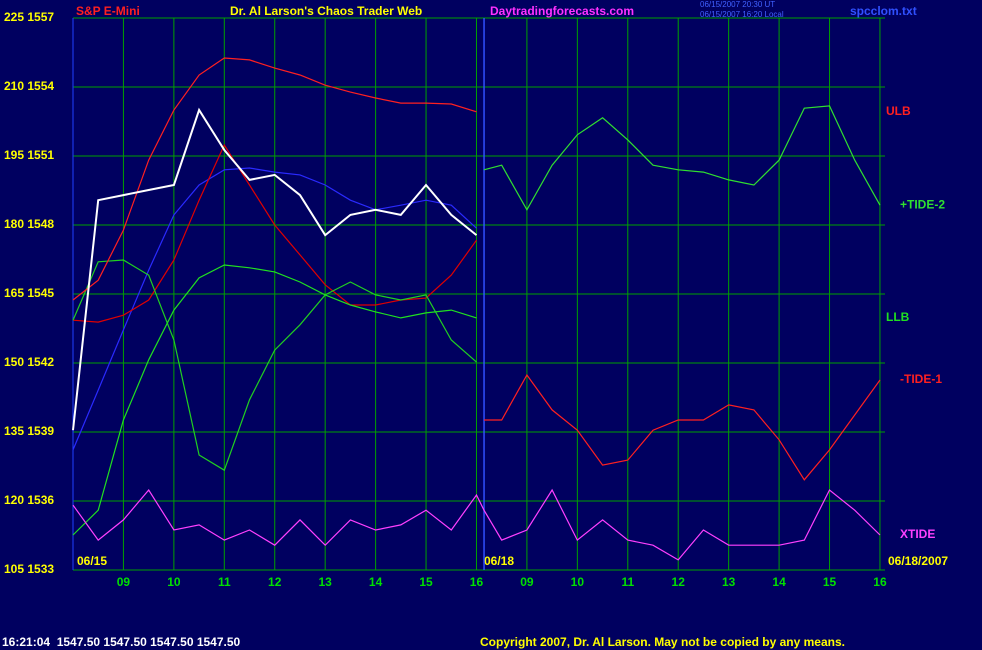  What do you see at coordinates (918, 561) in the screenshot?
I see `date-label: 06/18/2007` at bounding box center [918, 561].